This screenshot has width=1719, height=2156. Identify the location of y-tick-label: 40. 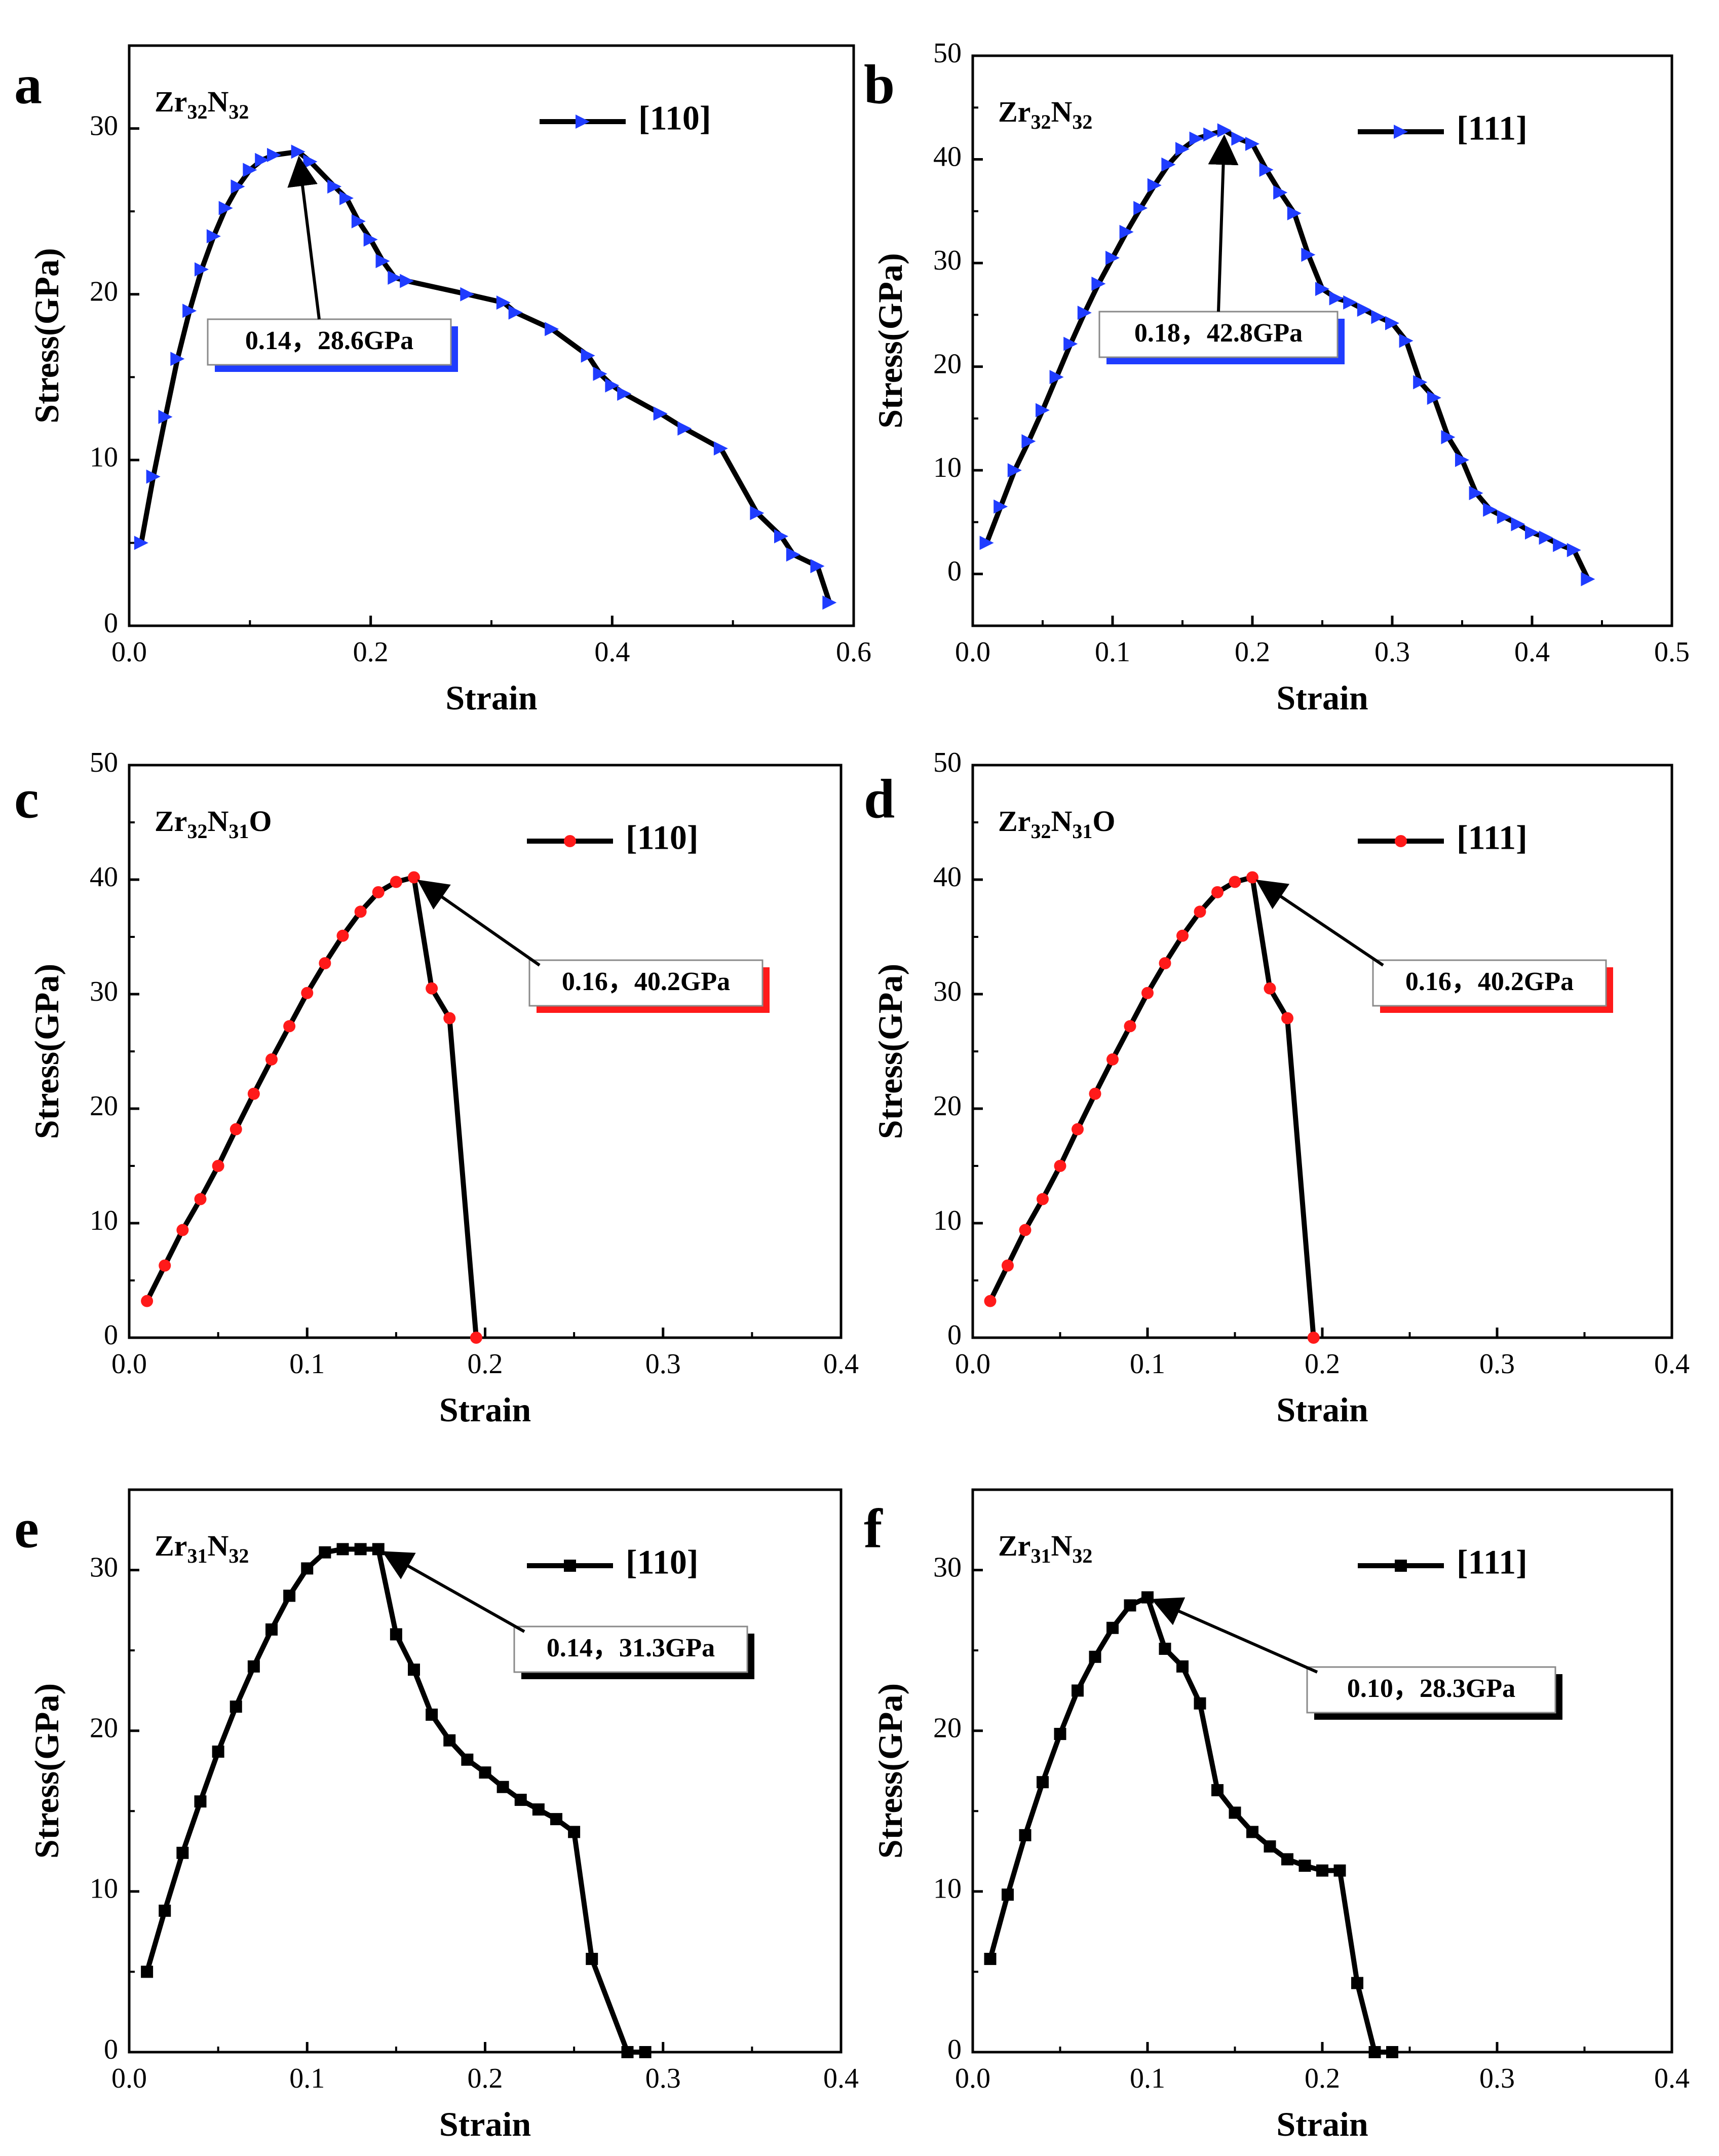
(947, 156).